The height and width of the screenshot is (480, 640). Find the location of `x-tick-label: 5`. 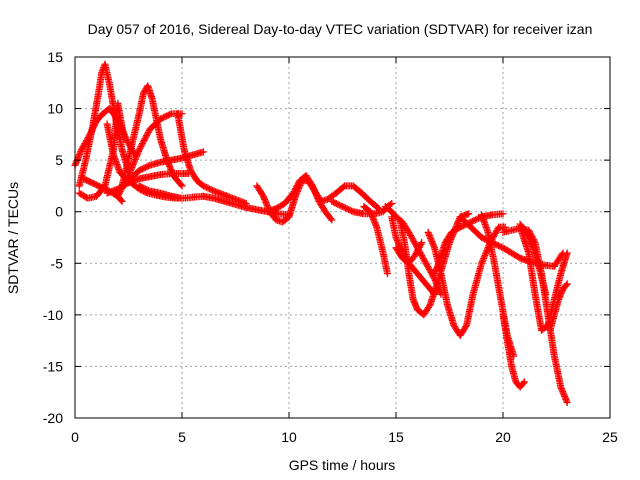

x-tick-label: 5 is located at coordinates (182, 437).